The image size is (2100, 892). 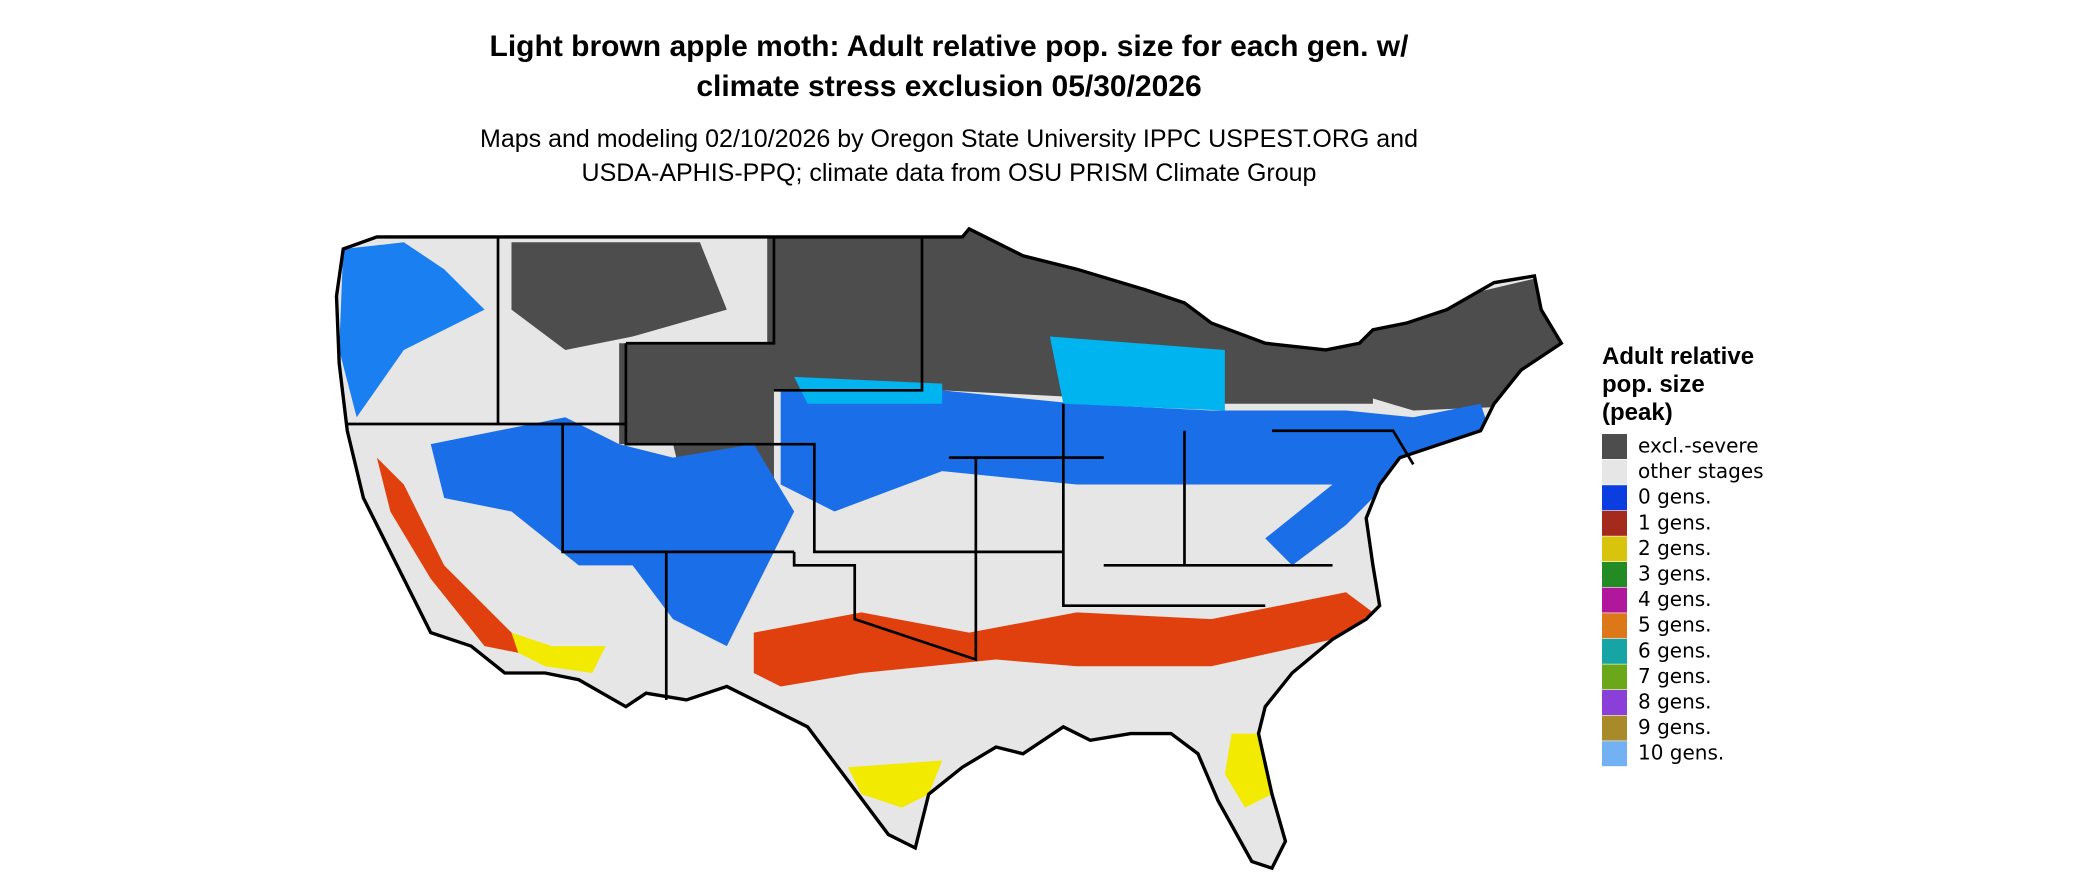 I want to click on legend-label: 3 gens., so click(x=1675, y=574).